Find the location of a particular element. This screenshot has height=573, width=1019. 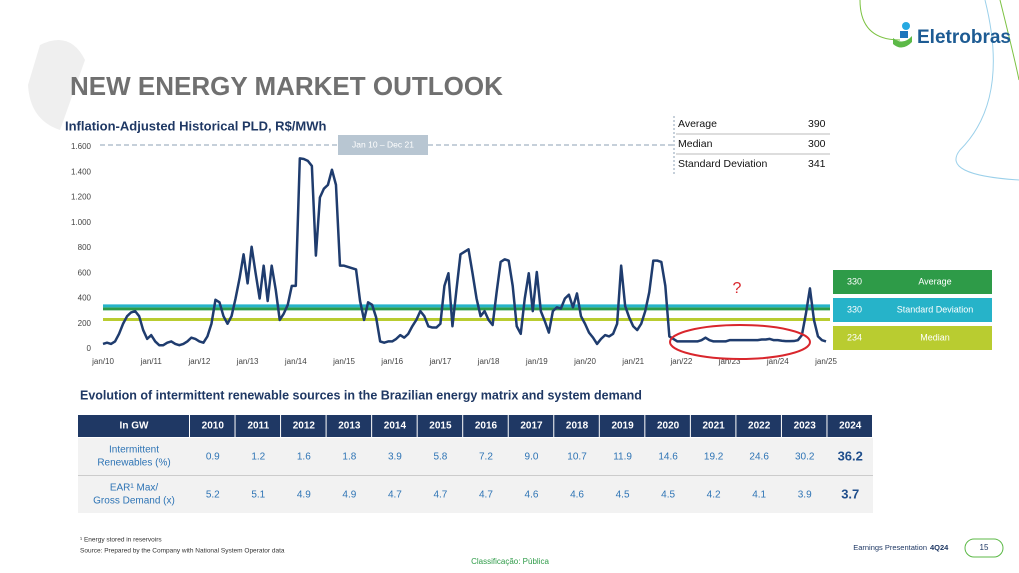

quarter-label: 4Q24 is located at coordinates (939, 547).